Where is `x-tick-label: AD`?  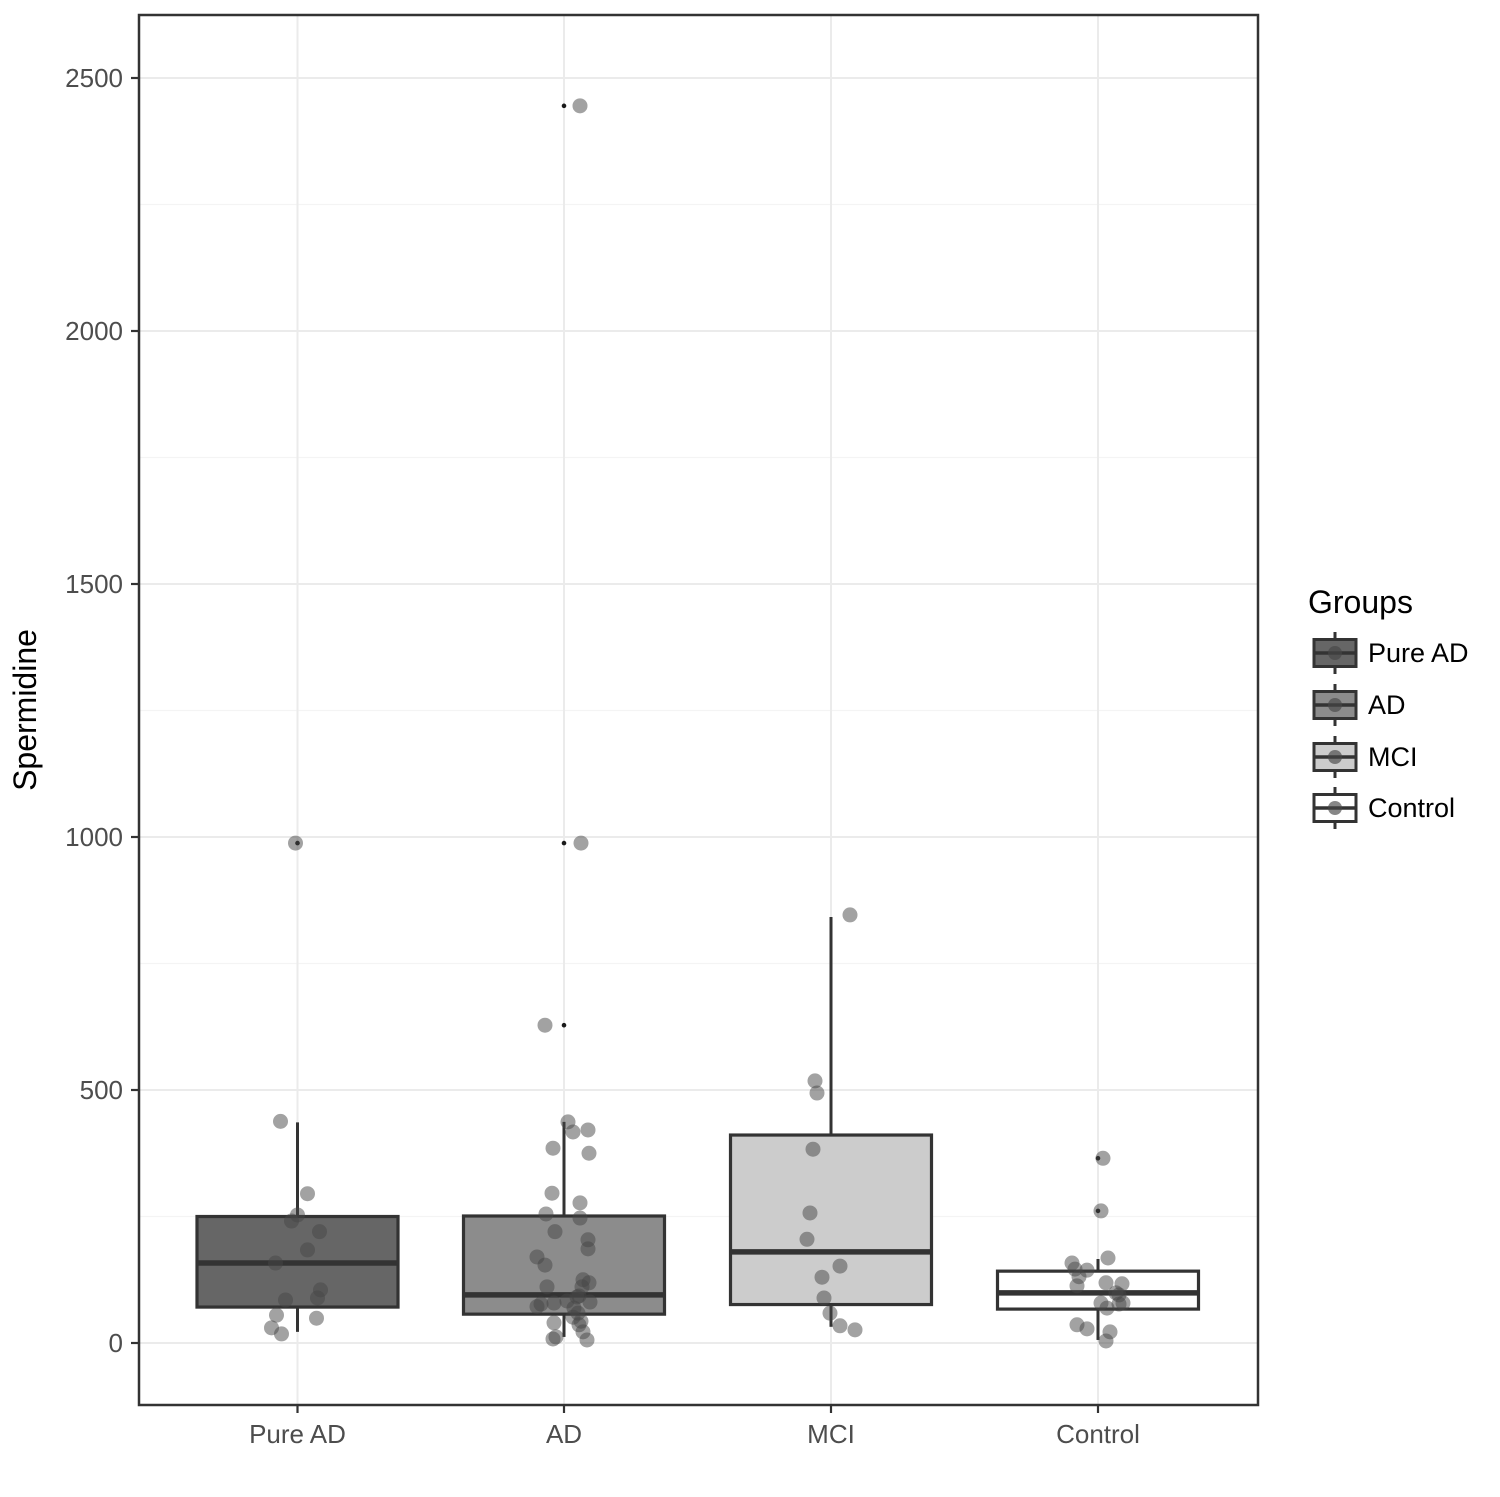
x-tick-label: AD is located at coordinates (564, 1434).